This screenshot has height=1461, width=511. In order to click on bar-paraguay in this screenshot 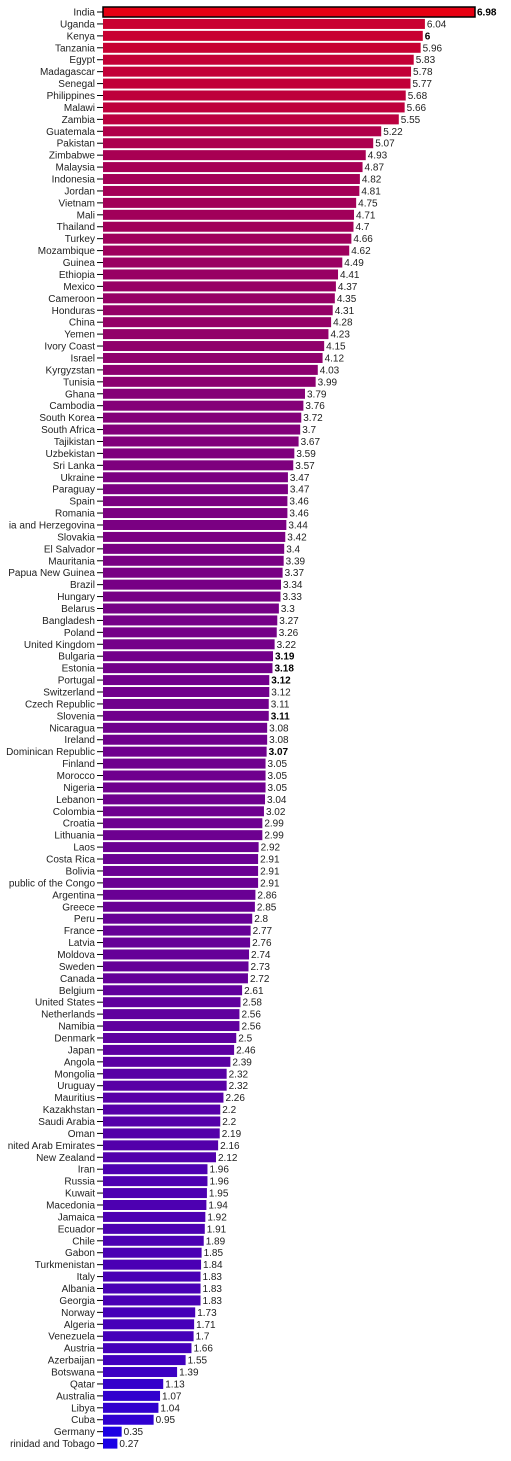, I will do `click(195, 489)`.